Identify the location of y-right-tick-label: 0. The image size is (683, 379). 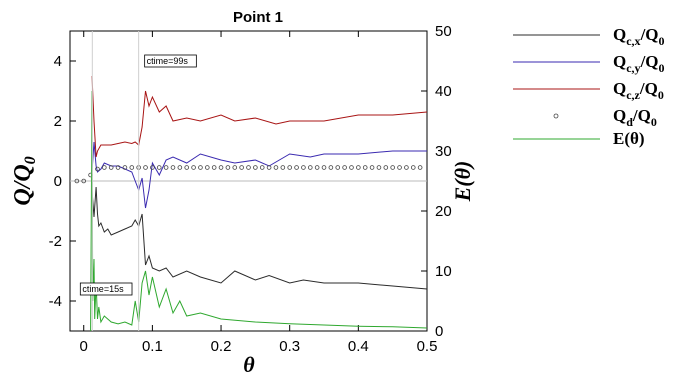
(439, 331).